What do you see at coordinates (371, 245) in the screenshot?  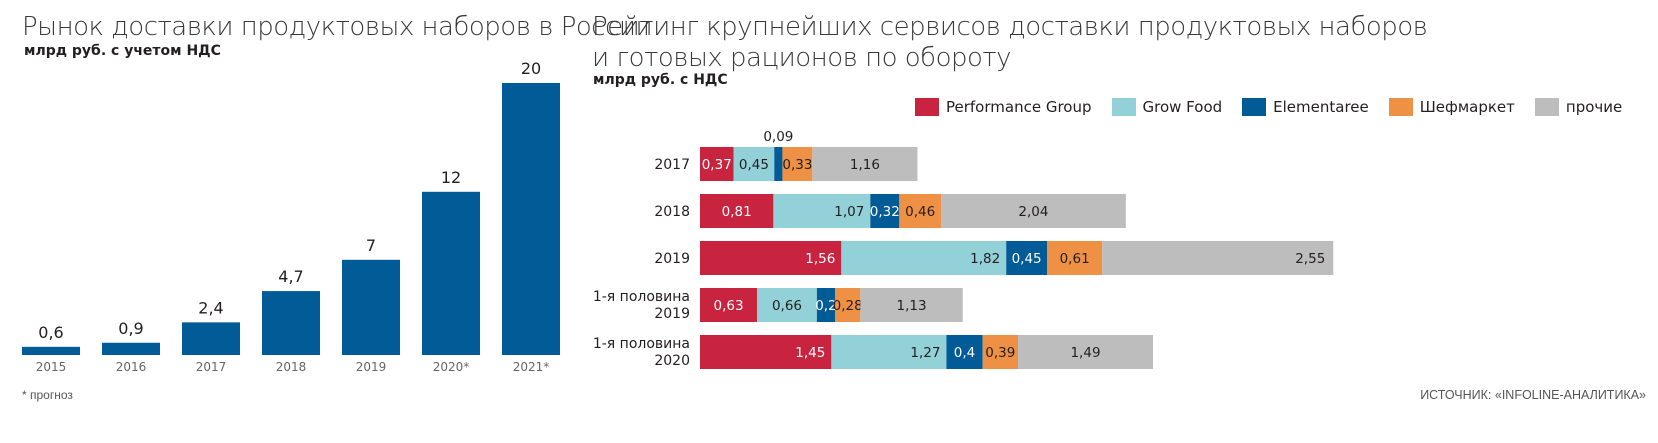 I see `market-bar-value-label: 7` at bounding box center [371, 245].